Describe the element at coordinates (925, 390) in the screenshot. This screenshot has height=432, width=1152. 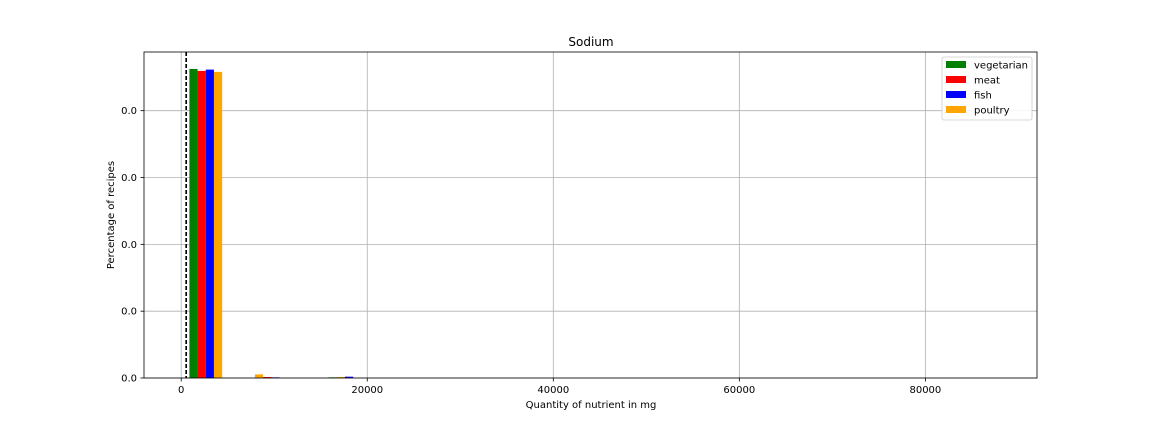
I see `x-tick-label: 80000` at that location.